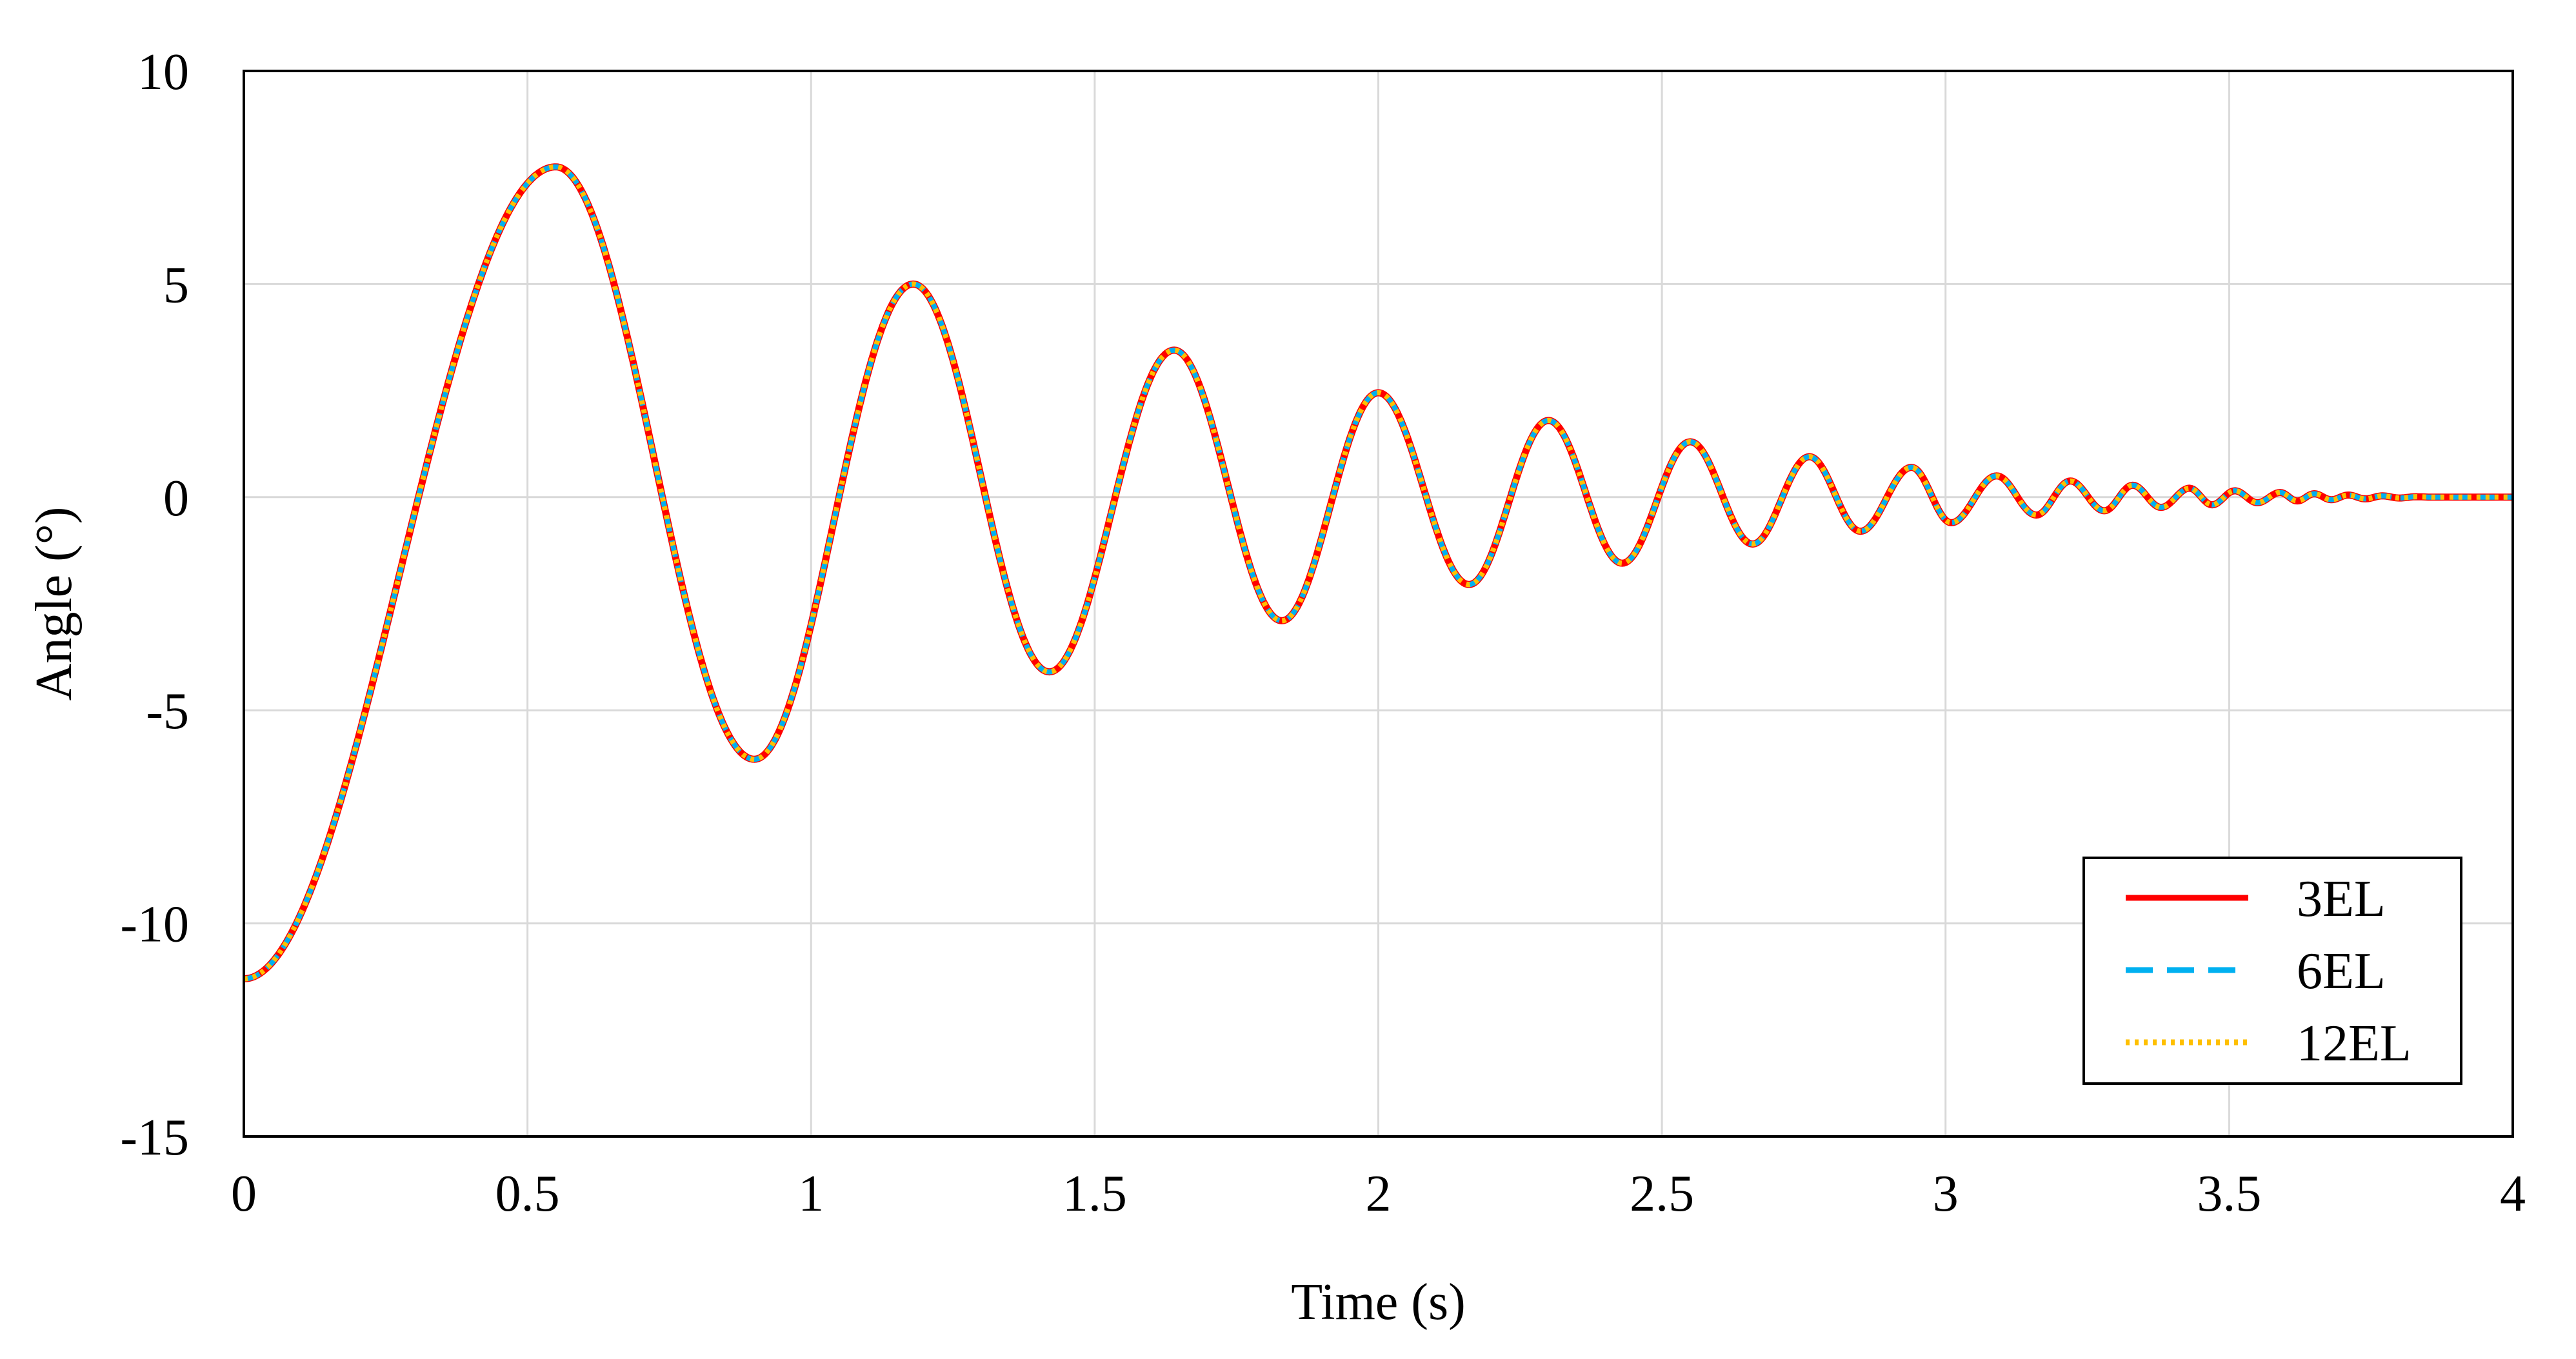 This screenshot has height=1359, width=2576. Describe the element at coordinates (154, 1137) in the screenshot. I see `y-tick-label: -15` at that location.